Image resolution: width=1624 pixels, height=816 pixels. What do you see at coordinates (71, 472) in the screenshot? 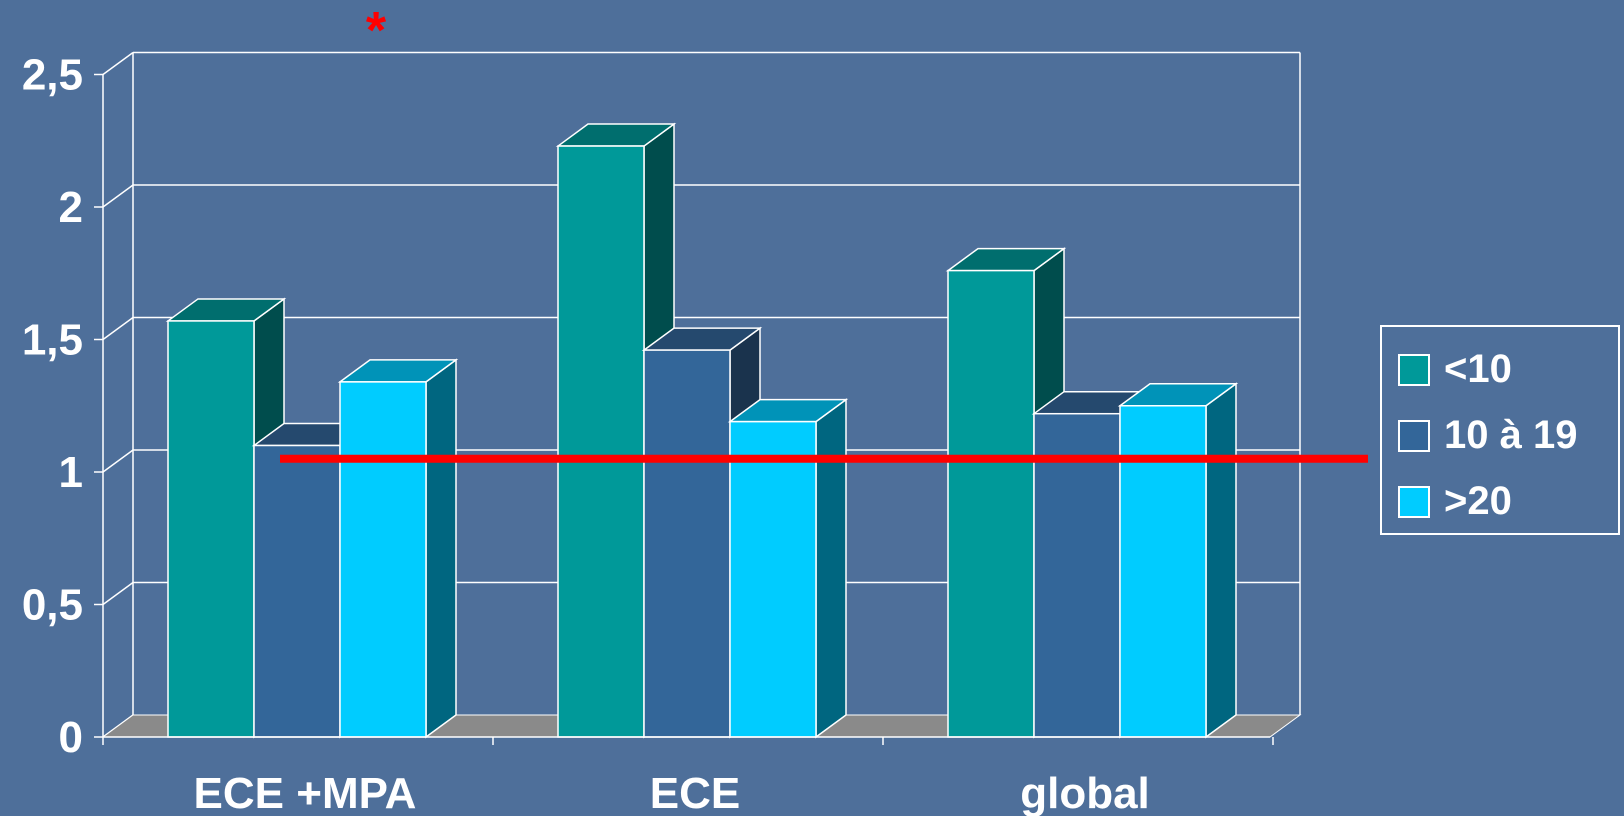
I see `y-tick-label: 1` at bounding box center [71, 472].